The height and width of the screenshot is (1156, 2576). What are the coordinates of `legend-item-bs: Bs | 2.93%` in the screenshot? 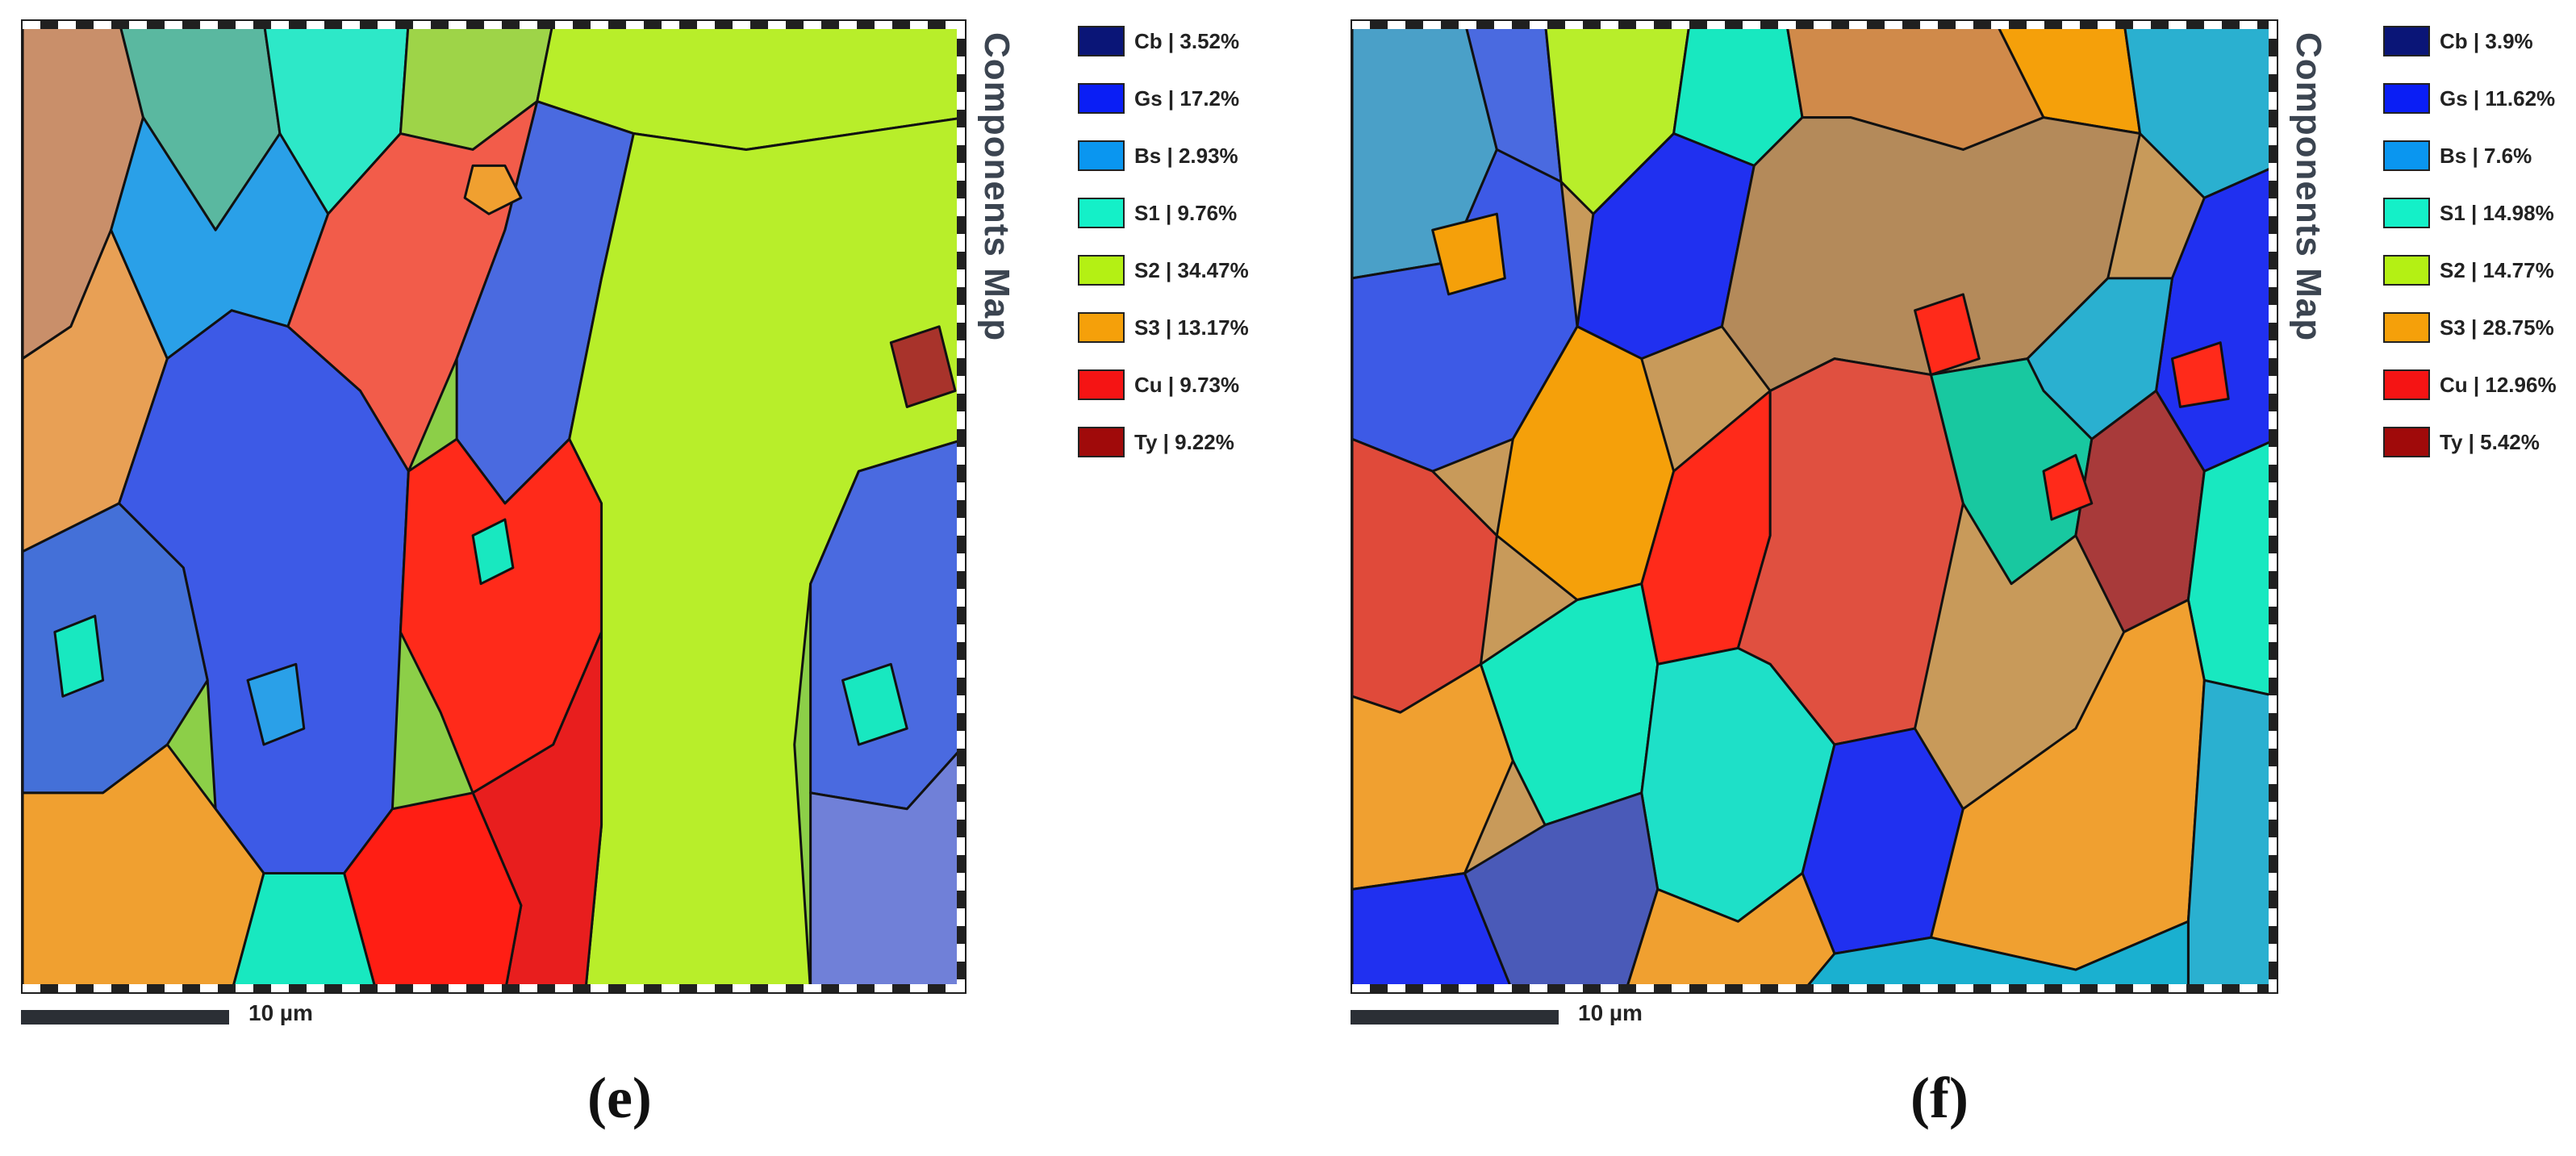 It's located at (1183, 156).